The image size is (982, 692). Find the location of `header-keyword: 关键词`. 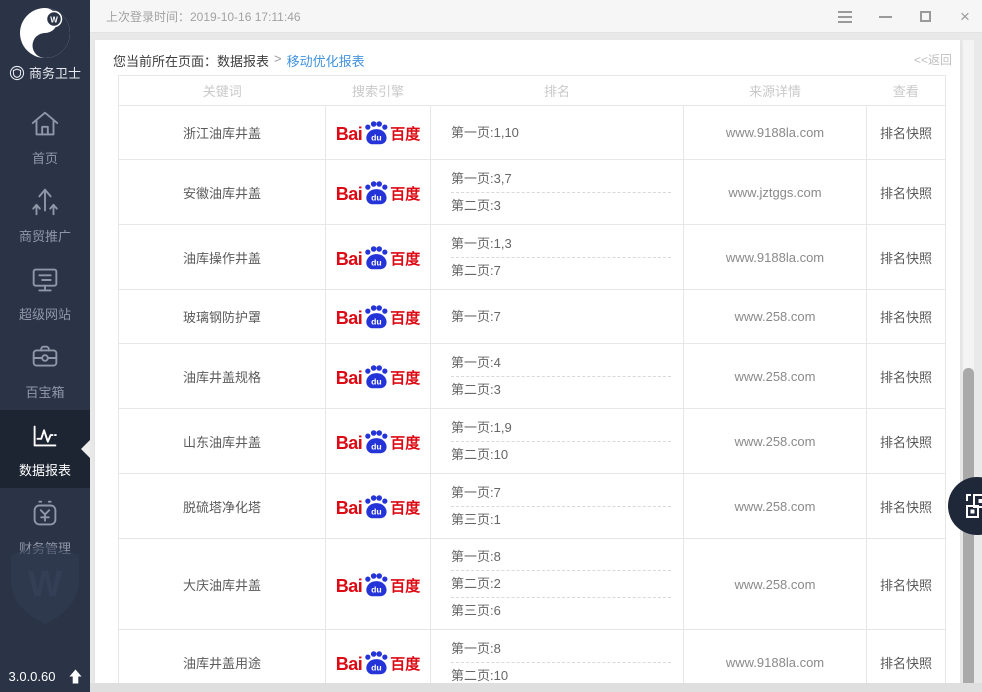

header-keyword: 关键词 is located at coordinates (222, 90).